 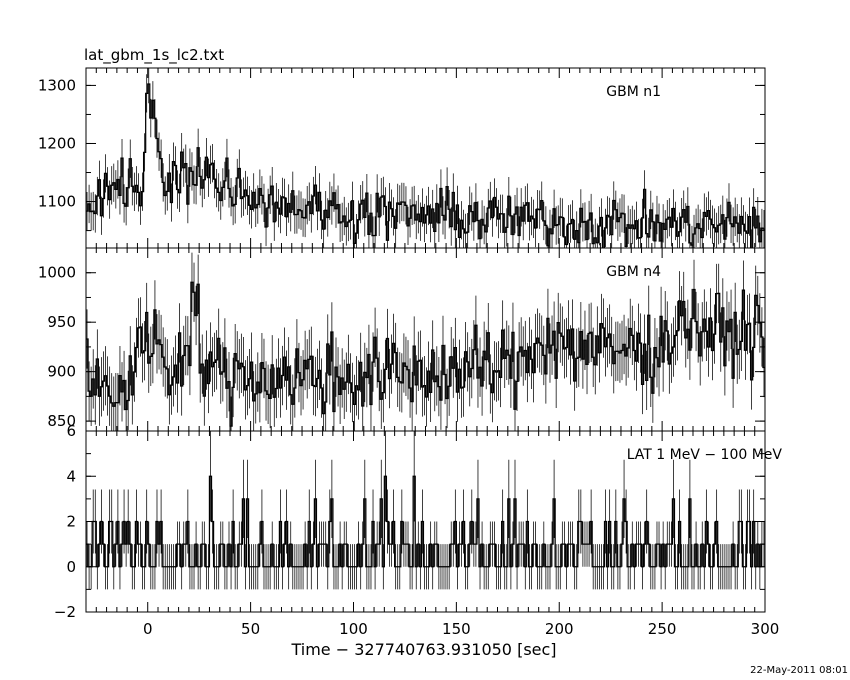 I want to click on y-tick-label: −2, so click(x=65, y=612).